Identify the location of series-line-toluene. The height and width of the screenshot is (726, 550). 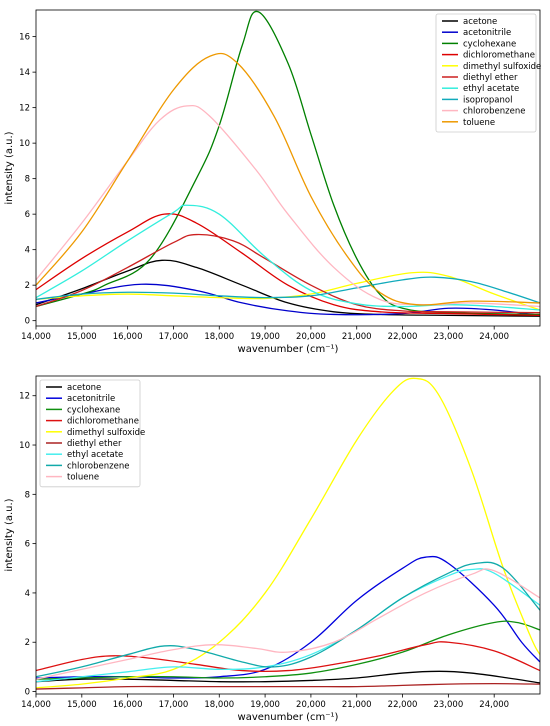
(288, 624).